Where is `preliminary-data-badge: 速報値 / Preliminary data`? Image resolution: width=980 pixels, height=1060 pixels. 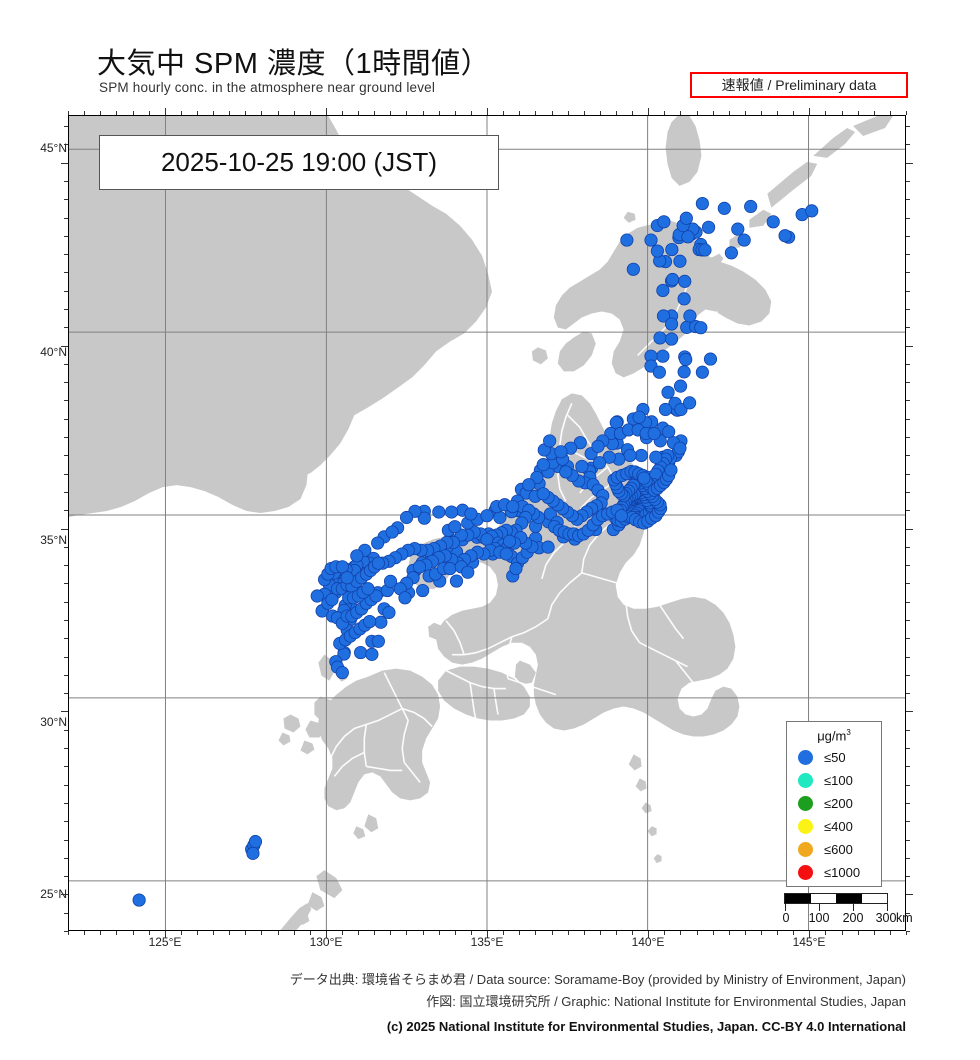
preliminary-data-badge: 速報値 / Preliminary data is located at coordinates (799, 85).